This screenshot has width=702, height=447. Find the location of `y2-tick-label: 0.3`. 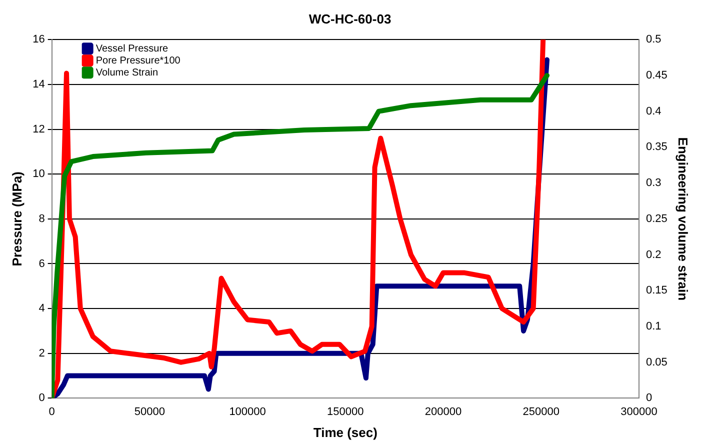

y2-tick-label: 0.3 is located at coordinates (654, 183).